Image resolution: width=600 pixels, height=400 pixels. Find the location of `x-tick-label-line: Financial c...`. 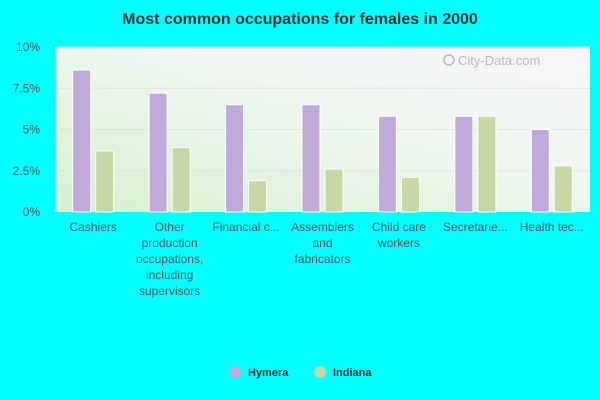

x-tick-label-line: Financial c... is located at coordinates (245, 227).